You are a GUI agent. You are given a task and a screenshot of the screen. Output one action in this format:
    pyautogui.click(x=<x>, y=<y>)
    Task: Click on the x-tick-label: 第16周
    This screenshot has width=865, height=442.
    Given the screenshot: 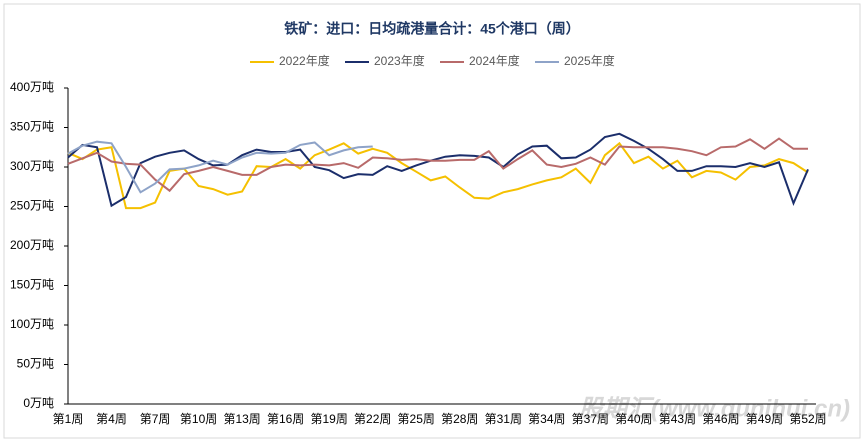 What is the action you would take?
    pyautogui.click(x=285, y=419)
    